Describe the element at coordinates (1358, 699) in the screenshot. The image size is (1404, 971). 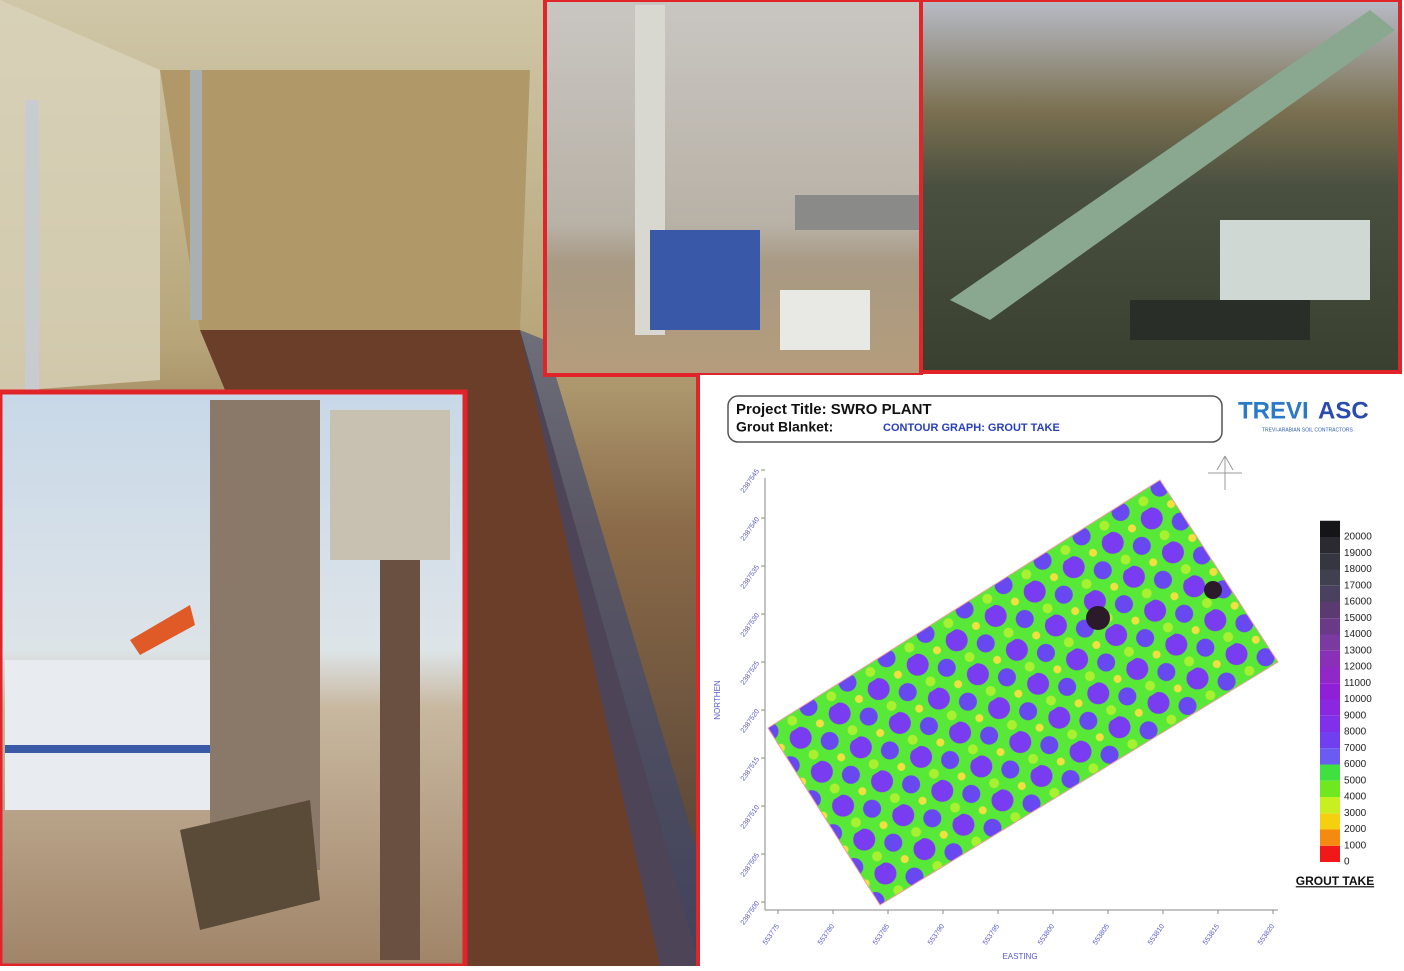
I see `legend-label: 10000` at that location.